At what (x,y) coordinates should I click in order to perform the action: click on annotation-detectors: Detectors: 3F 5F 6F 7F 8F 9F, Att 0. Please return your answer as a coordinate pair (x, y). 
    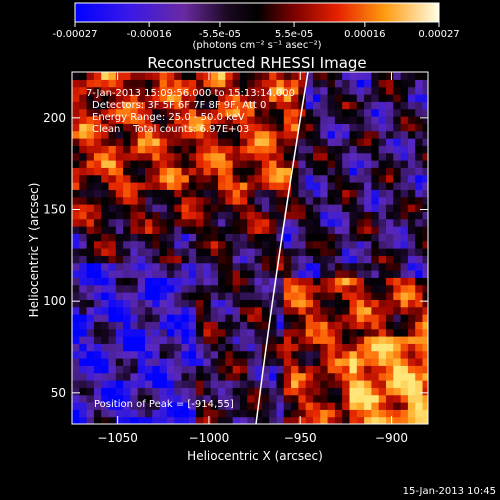
    Looking at the image, I should click on (179, 105).